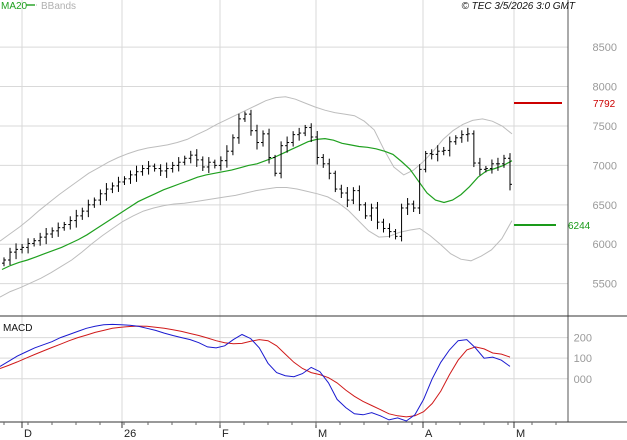  Describe the element at coordinates (58, 6) in the screenshot. I see `bbands-legend-label: BBands` at that location.